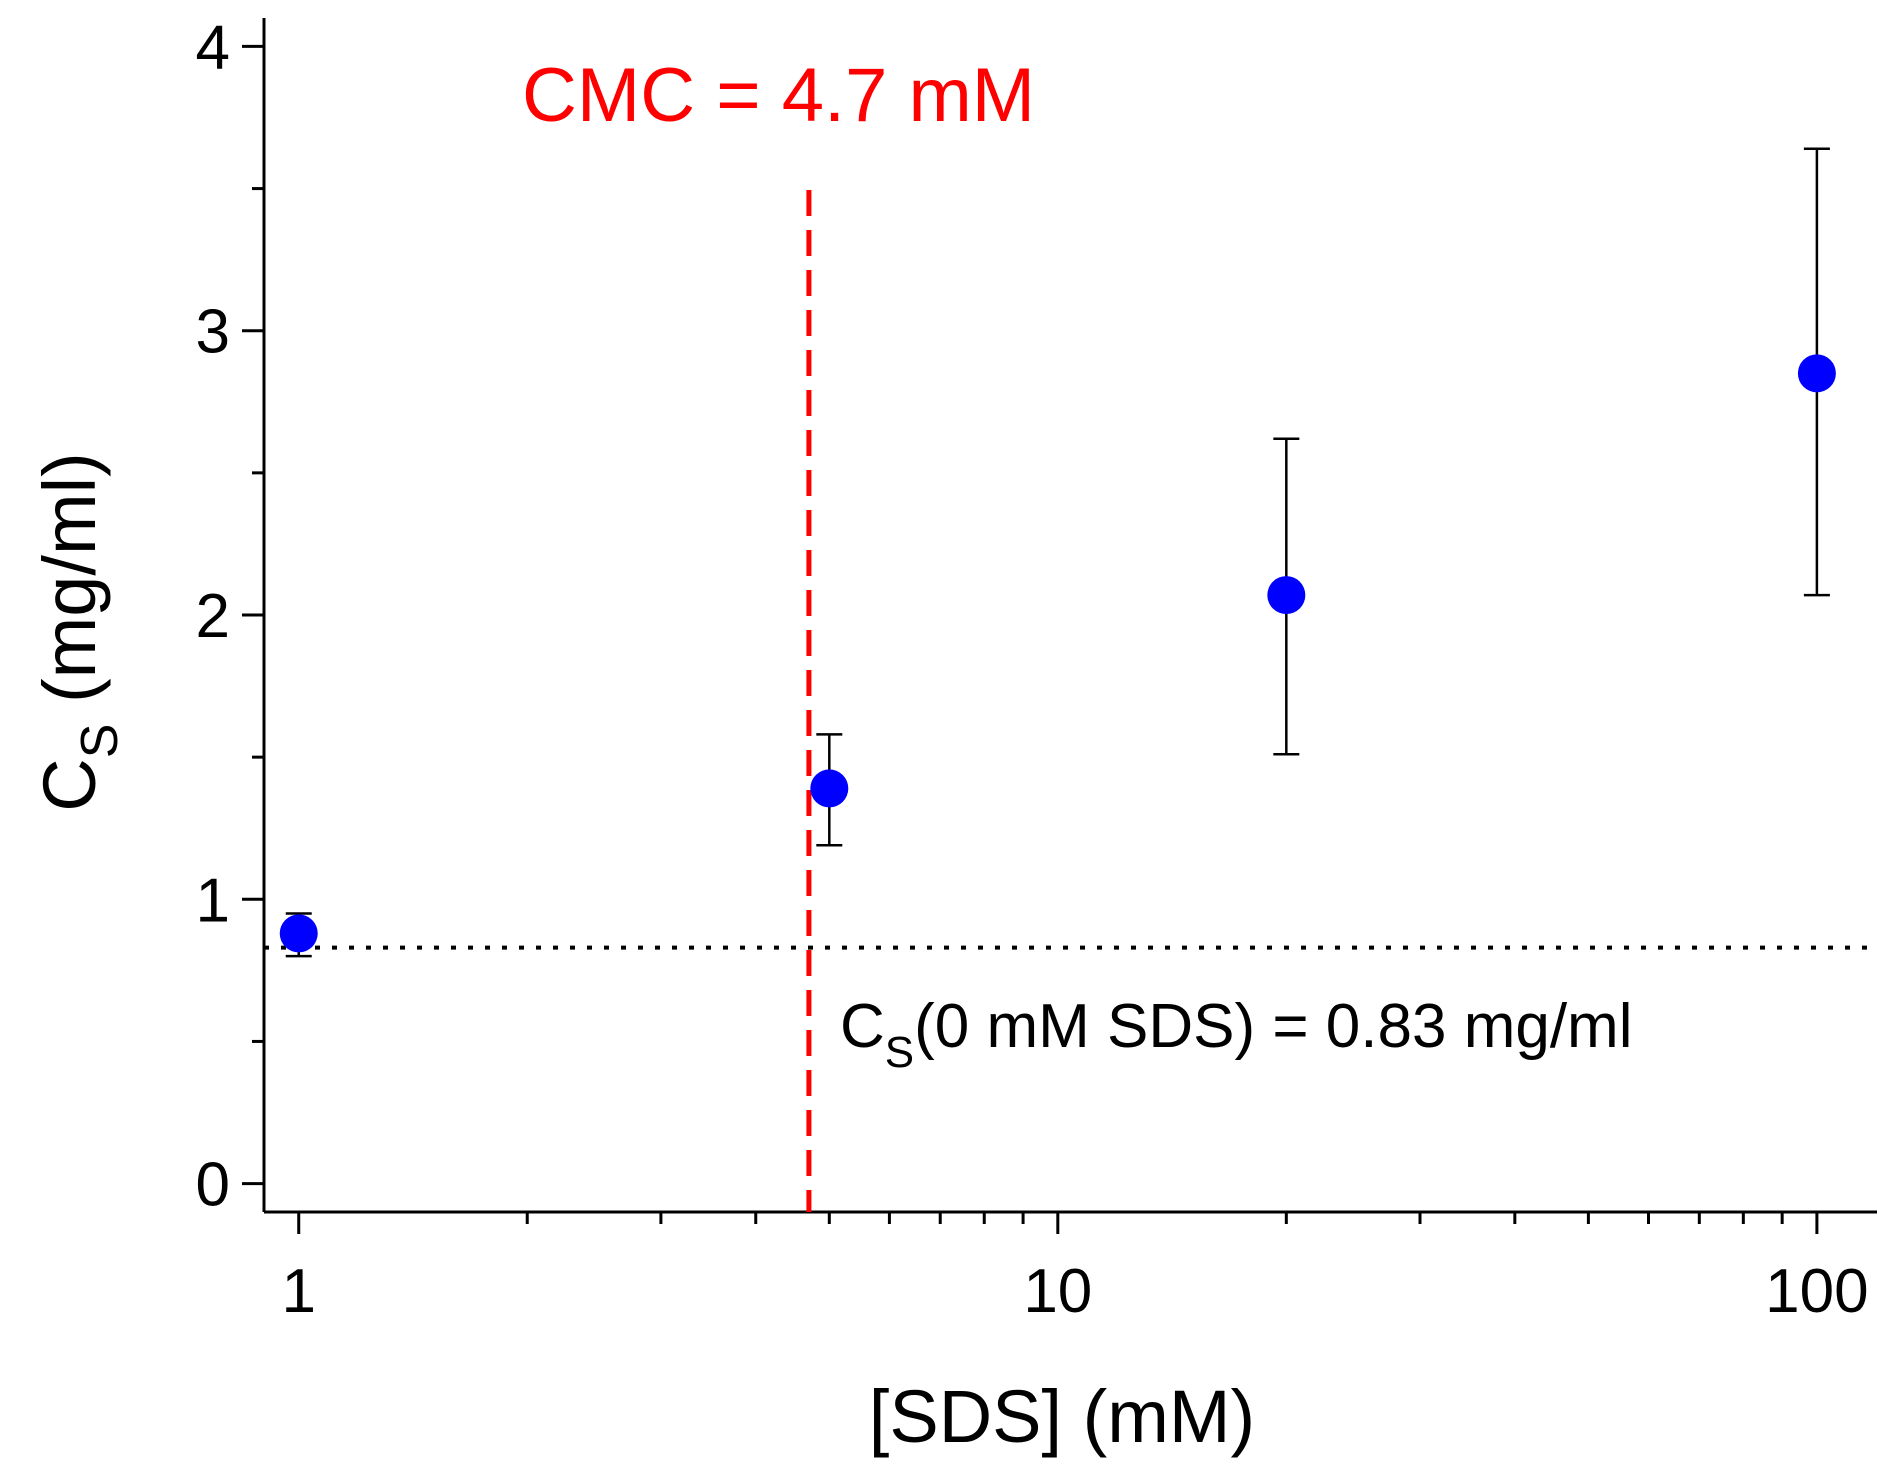 The height and width of the screenshot is (1479, 1904). Describe the element at coordinates (69, 587) in the screenshot. I see `y-axis-title-rest: (mg/ml)` at that location.